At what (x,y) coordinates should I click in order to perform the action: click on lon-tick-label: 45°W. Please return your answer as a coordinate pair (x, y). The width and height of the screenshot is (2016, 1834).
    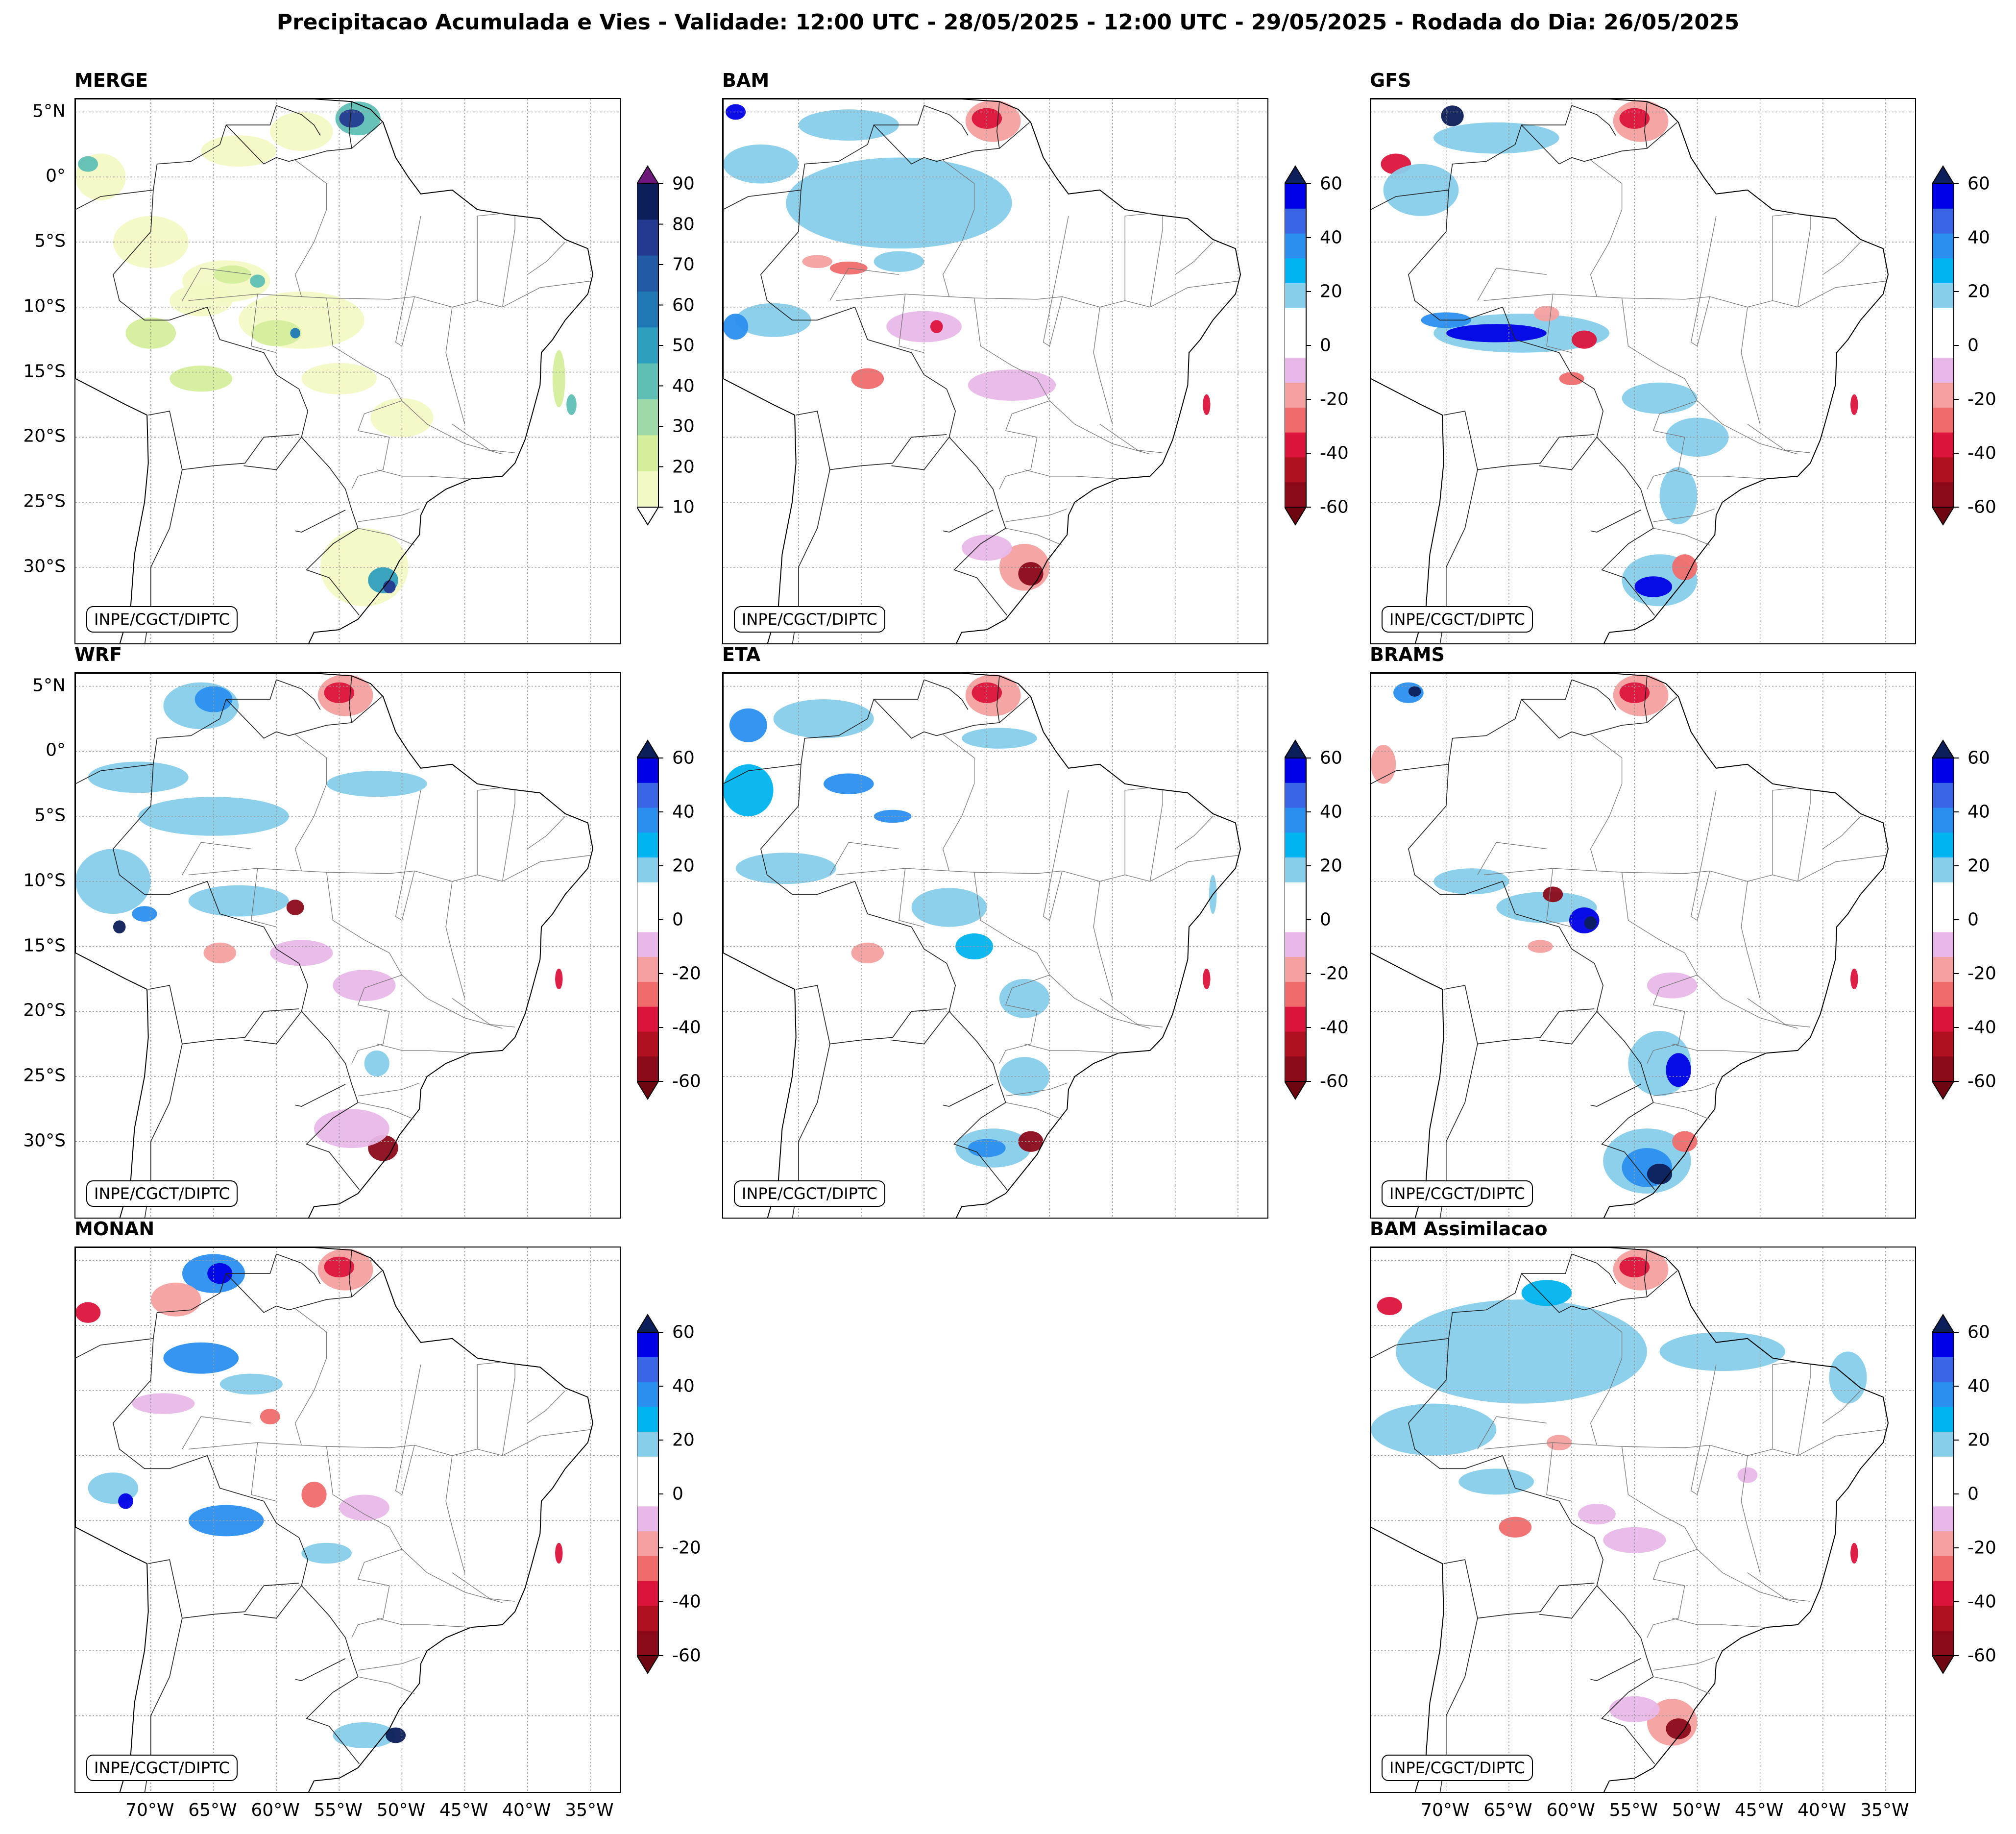
    Looking at the image, I should click on (463, 1810).